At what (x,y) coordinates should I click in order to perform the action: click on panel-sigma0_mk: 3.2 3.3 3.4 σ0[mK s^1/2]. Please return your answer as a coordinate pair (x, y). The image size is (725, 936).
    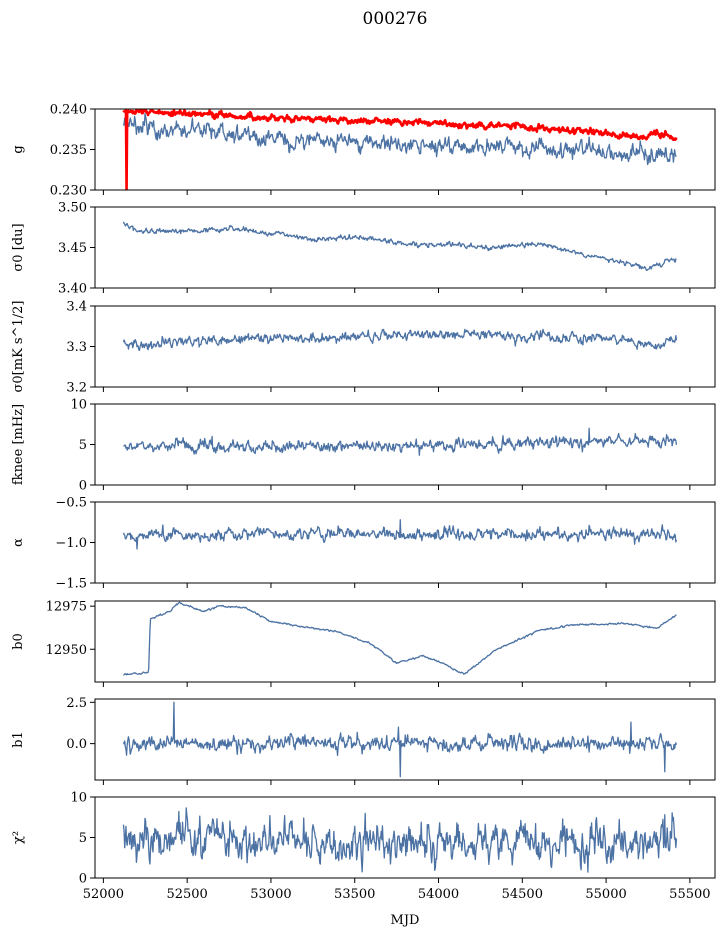
    Looking at the image, I should click on (363, 348).